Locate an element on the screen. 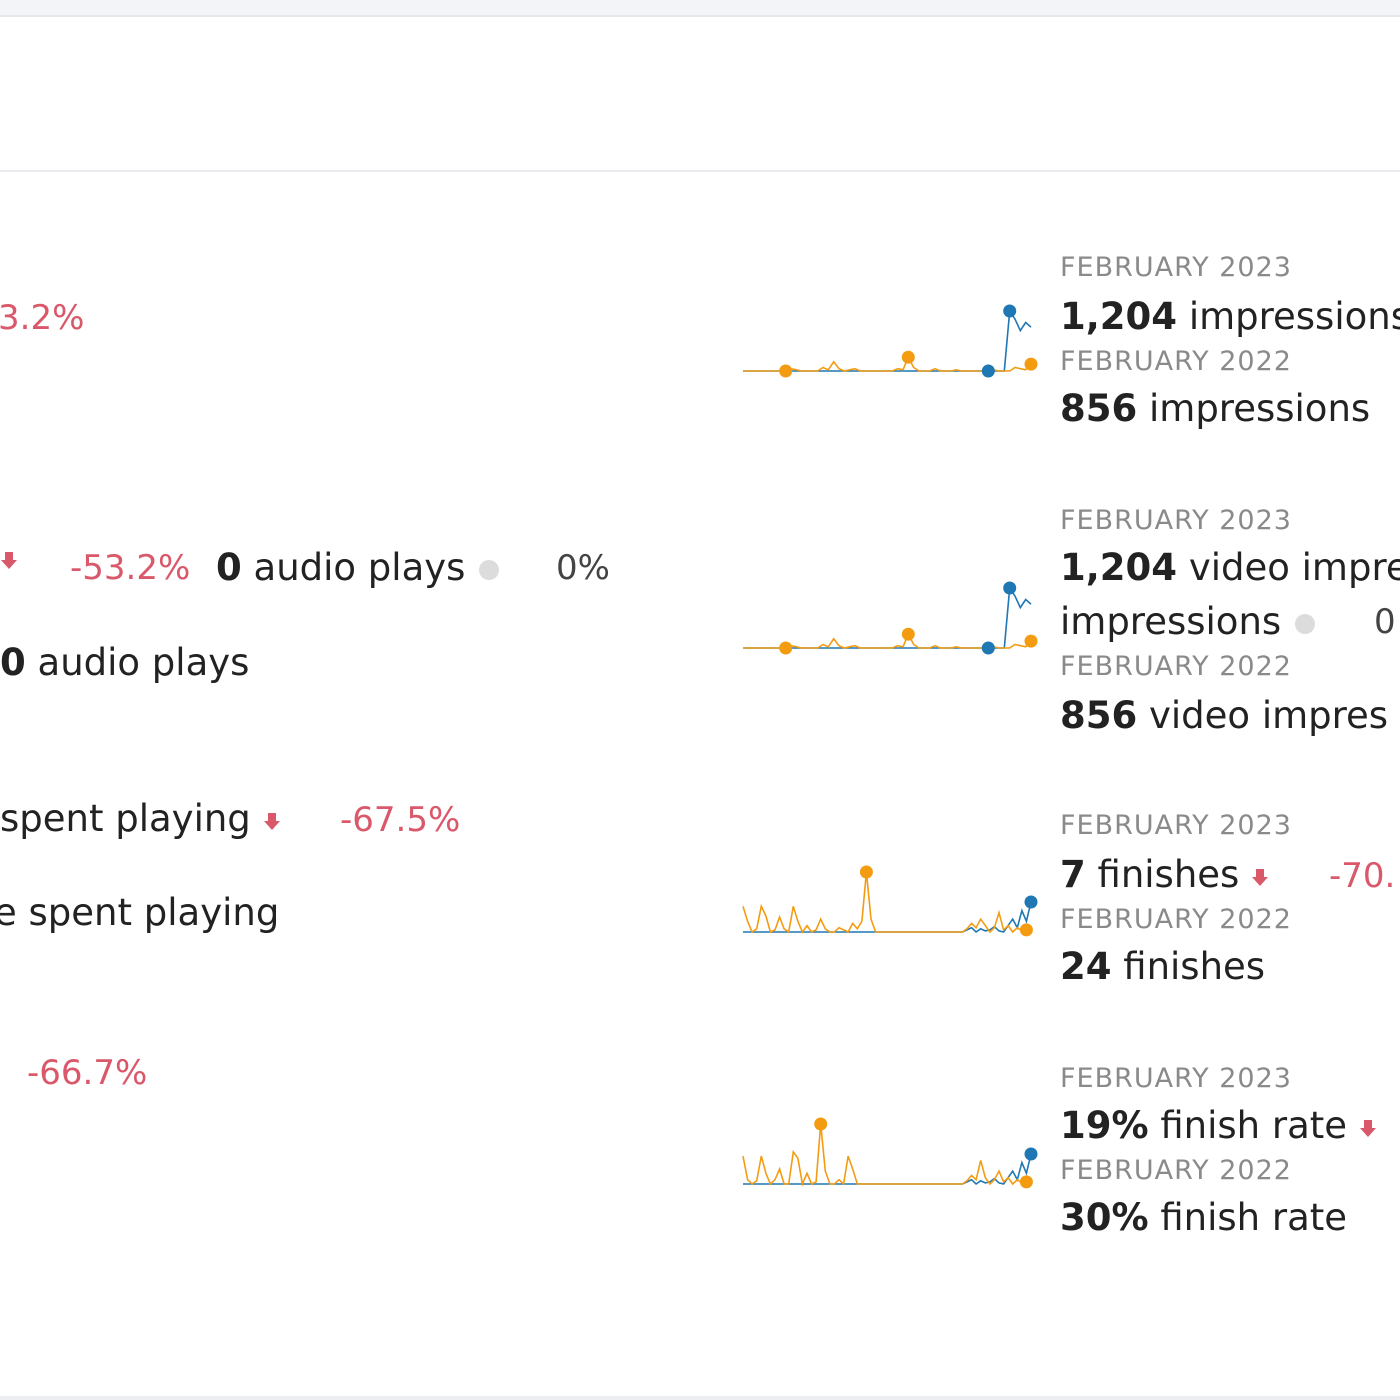  sparkline-finish-rate is located at coordinates (890, 1153).